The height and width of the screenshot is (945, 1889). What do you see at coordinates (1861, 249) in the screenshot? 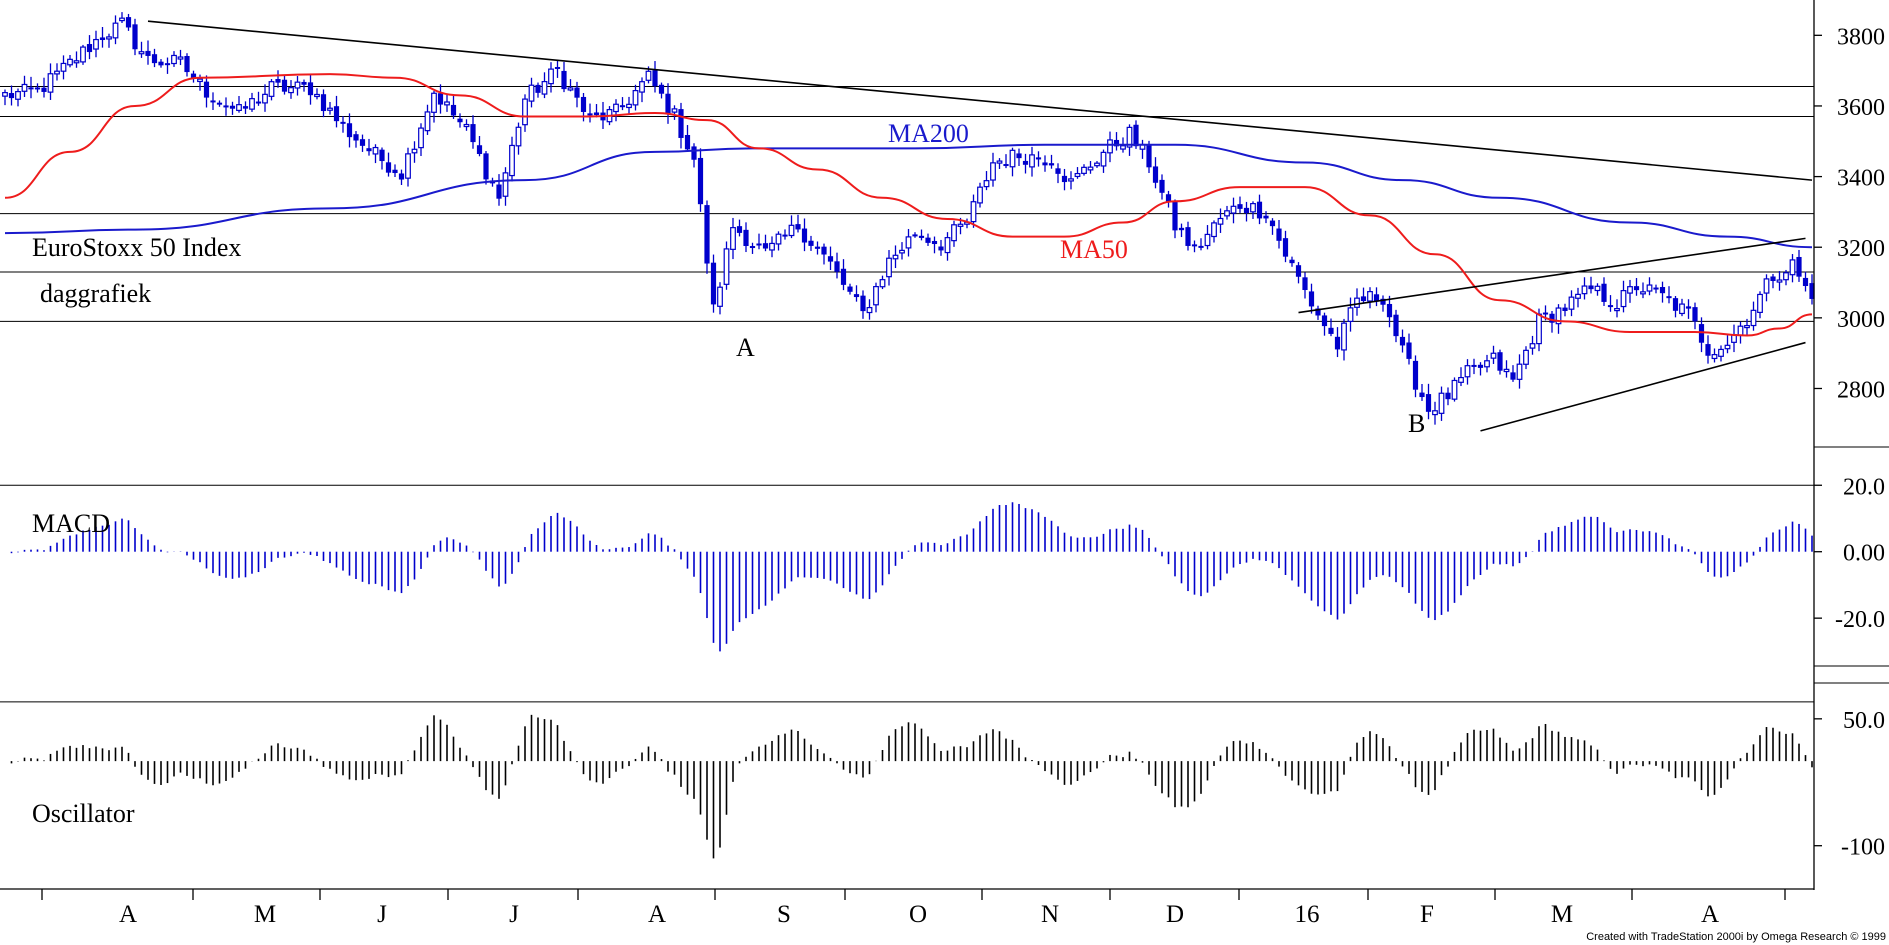
I see `price-y-tick-label: 3200` at bounding box center [1861, 249].